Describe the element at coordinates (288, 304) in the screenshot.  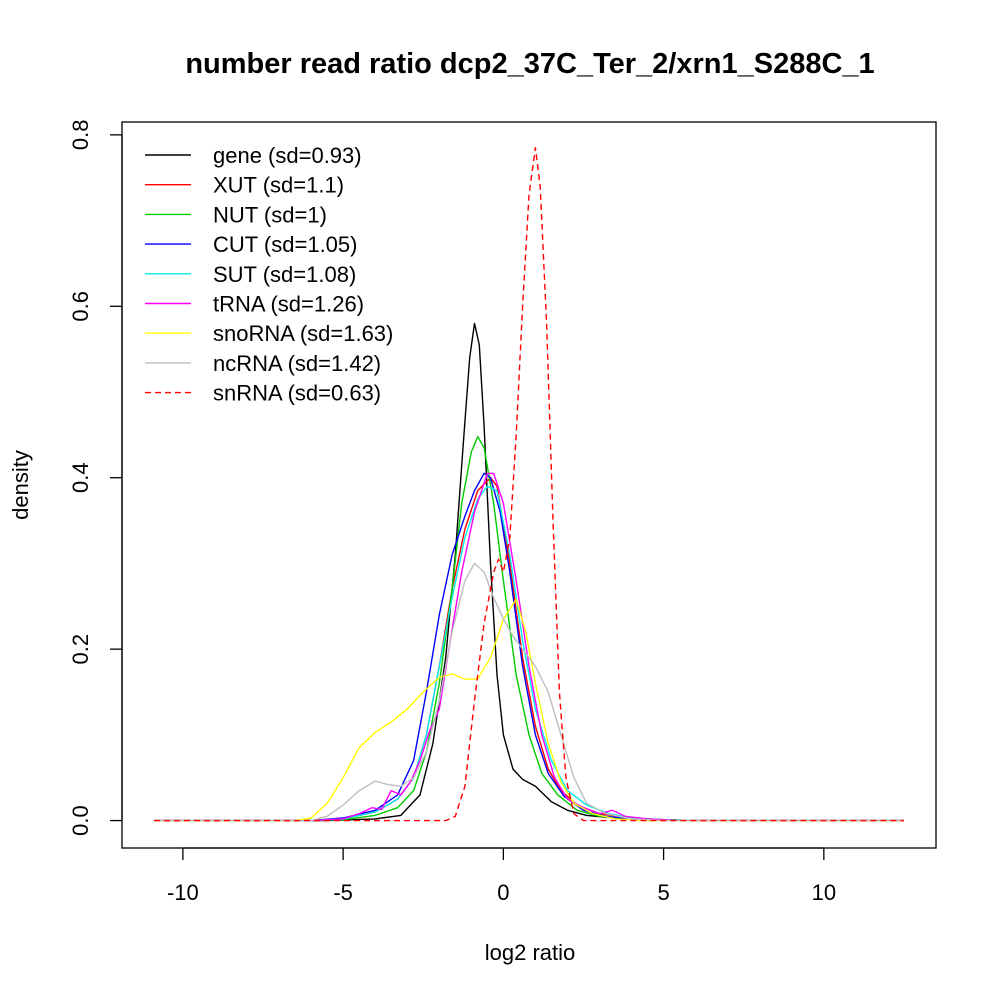
I see `legend-label-tRNA: tRNA (sd=1.26)` at that location.